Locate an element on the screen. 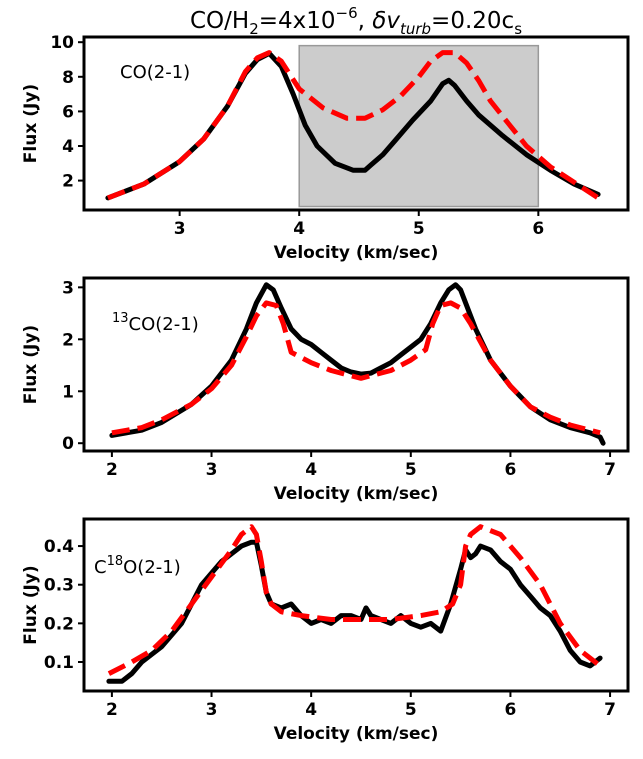  y-tick-label: 0.1 is located at coordinates (59, 663).